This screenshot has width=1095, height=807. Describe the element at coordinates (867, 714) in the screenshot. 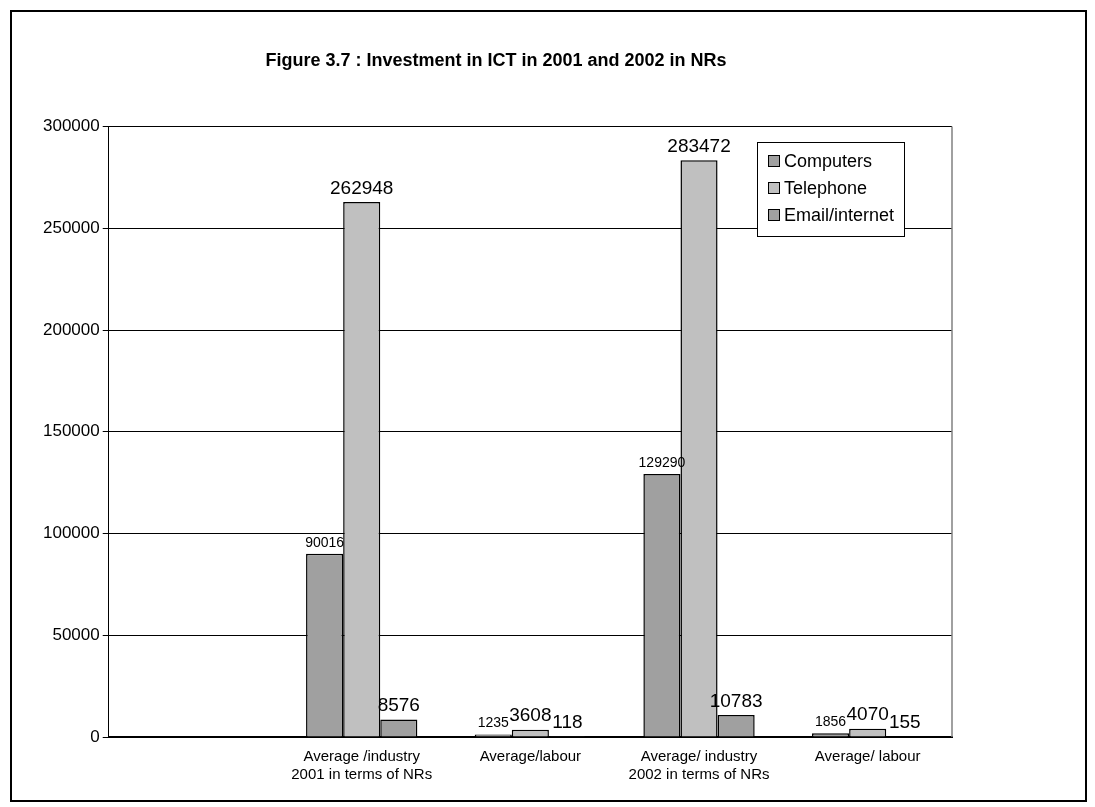

I see `data-label: 4070` at that location.